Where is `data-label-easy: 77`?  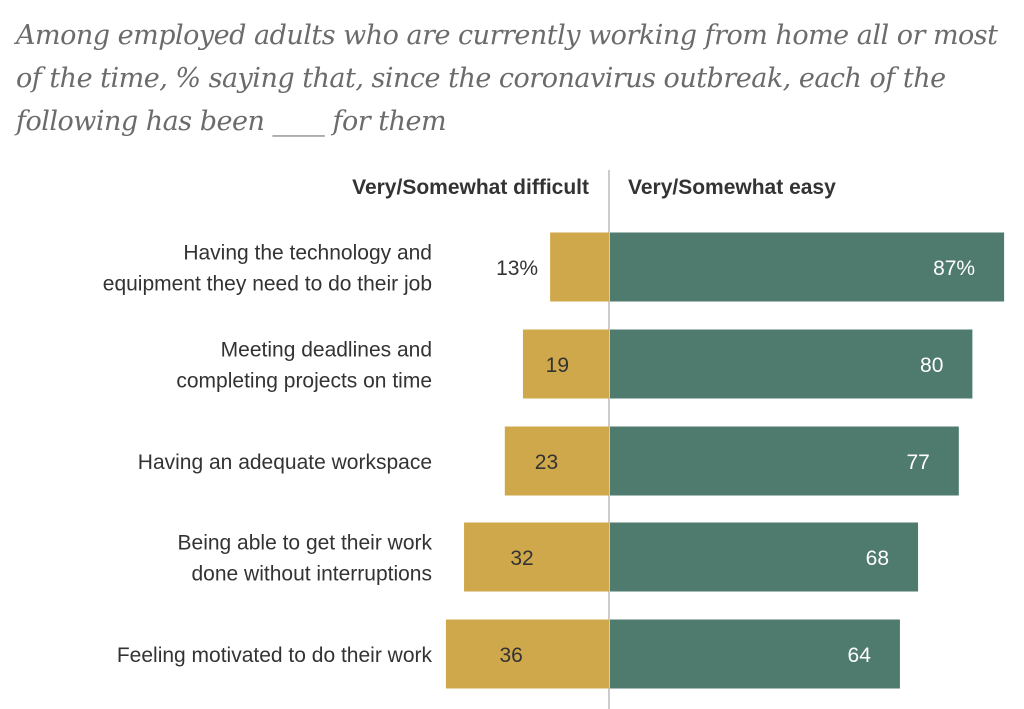
data-label-easy: 77 is located at coordinates (917, 462).